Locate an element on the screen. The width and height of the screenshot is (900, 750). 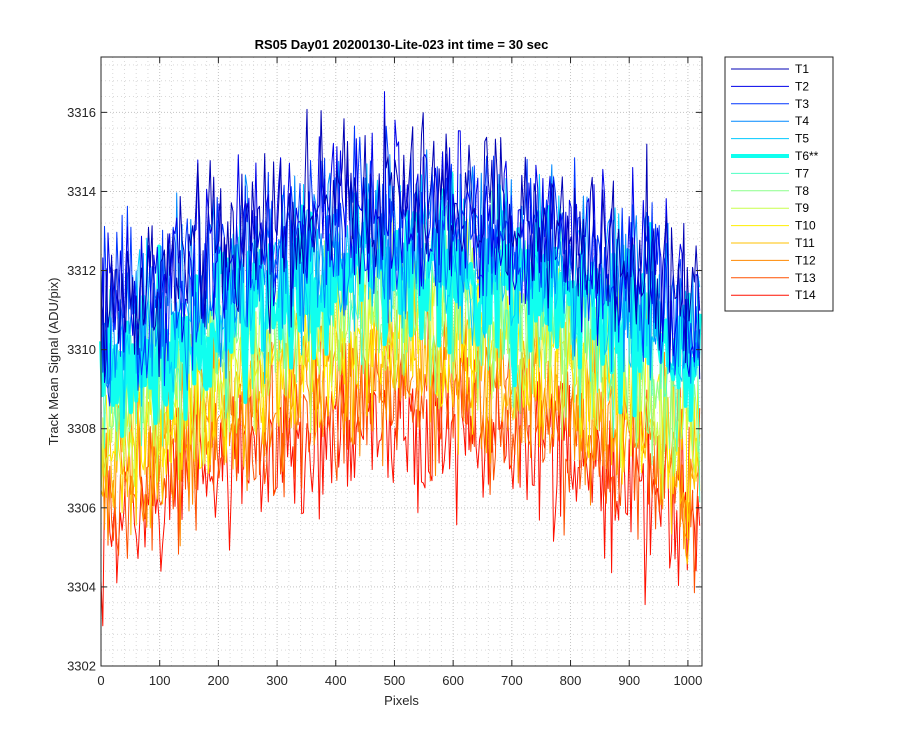
x-tick-label: 800 is located at coordinates (571, 680).